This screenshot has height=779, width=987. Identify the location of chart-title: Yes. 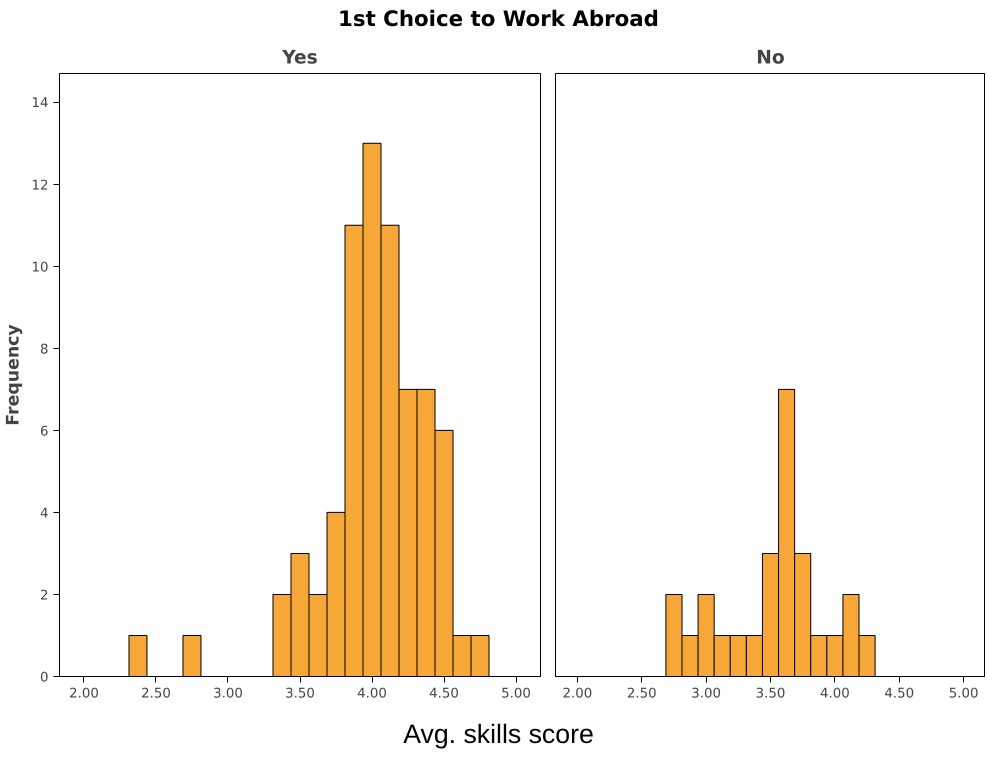
(299, 58).